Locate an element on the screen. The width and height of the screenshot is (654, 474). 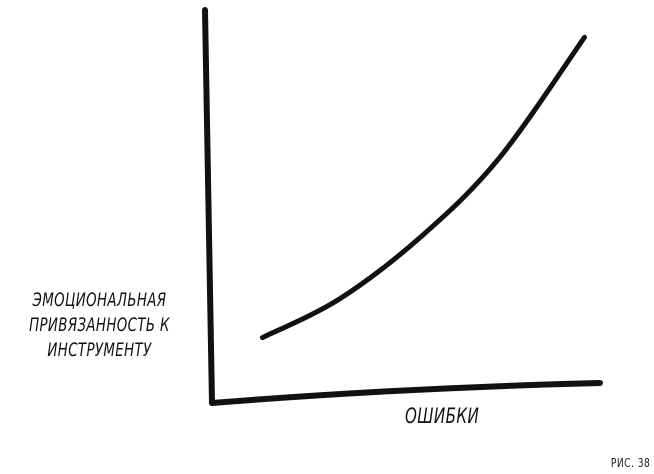
y-axis is located at coordinates (208, 206).